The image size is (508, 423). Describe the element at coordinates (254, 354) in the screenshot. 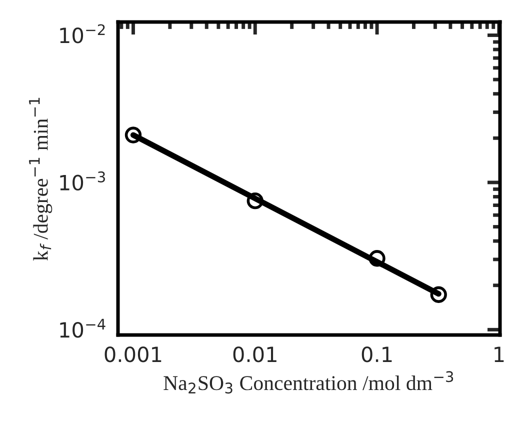

I see `x-tick-label: 0.01` at that location.